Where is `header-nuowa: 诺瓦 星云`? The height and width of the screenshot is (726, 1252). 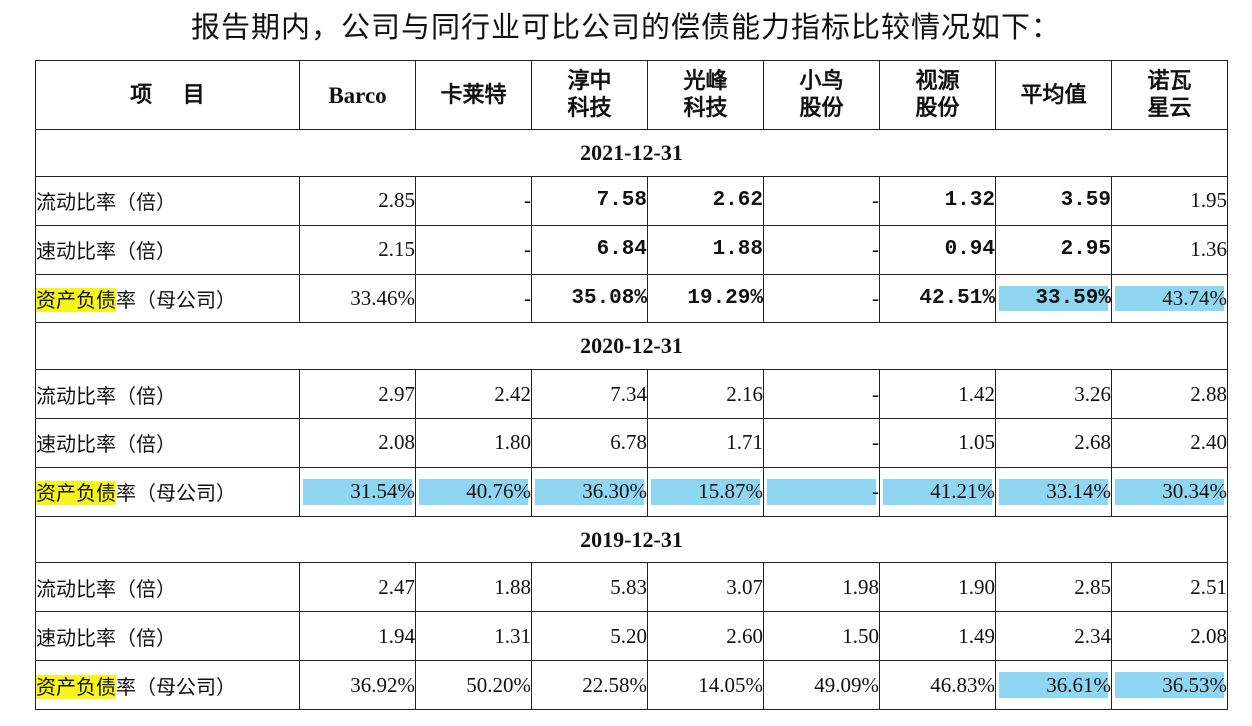
header-nuowa: 诺瓦 星云 is located at coordinates (1169, 95).